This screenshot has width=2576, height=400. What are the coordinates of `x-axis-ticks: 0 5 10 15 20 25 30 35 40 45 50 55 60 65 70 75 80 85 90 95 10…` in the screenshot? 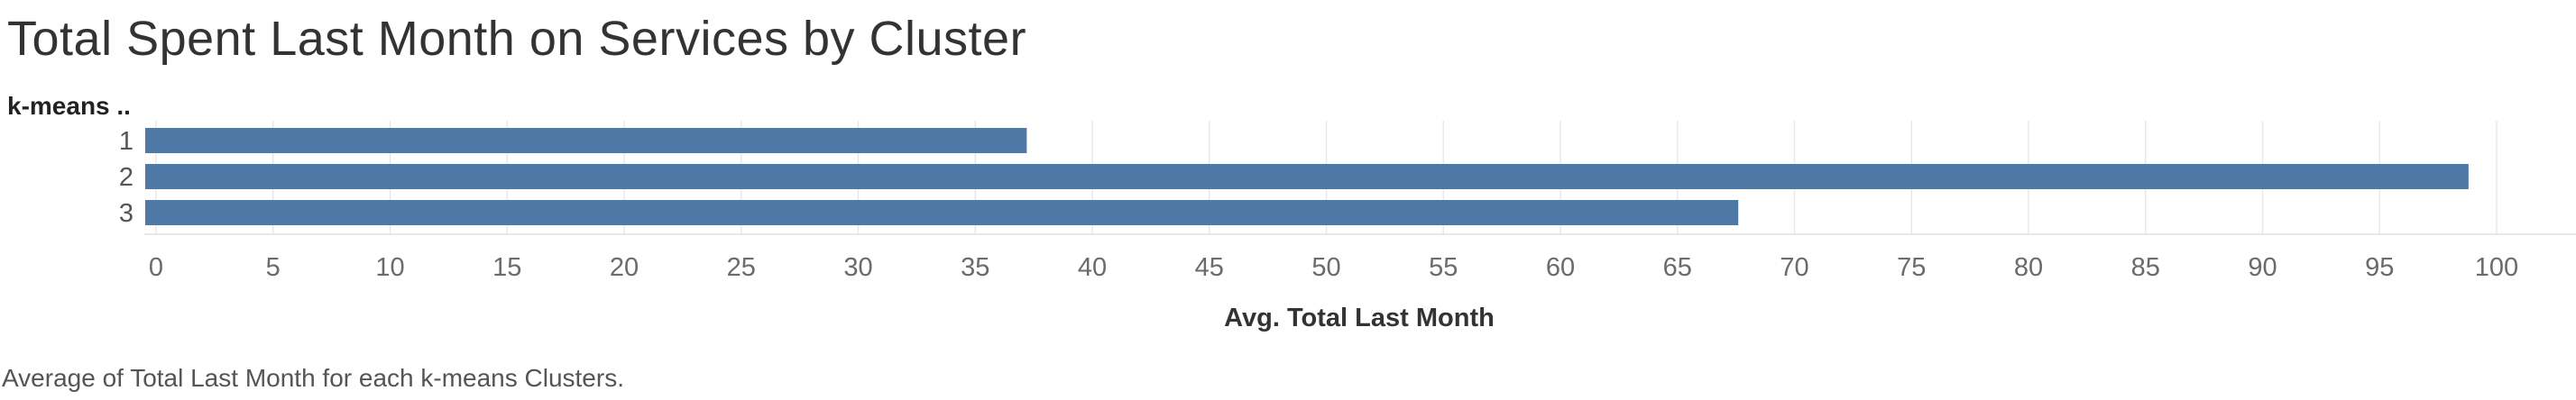 It's located at (1333, 267).